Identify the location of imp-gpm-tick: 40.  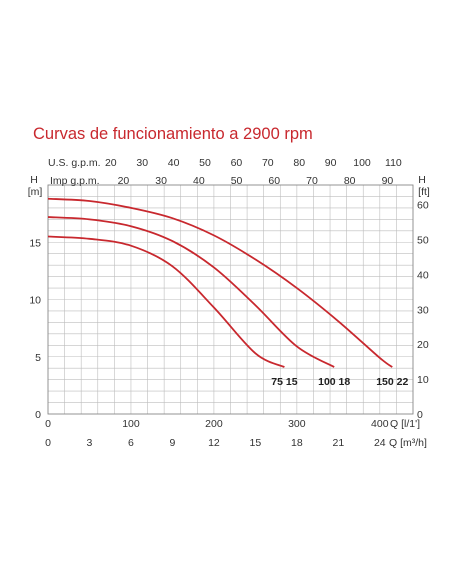
(199, 181).